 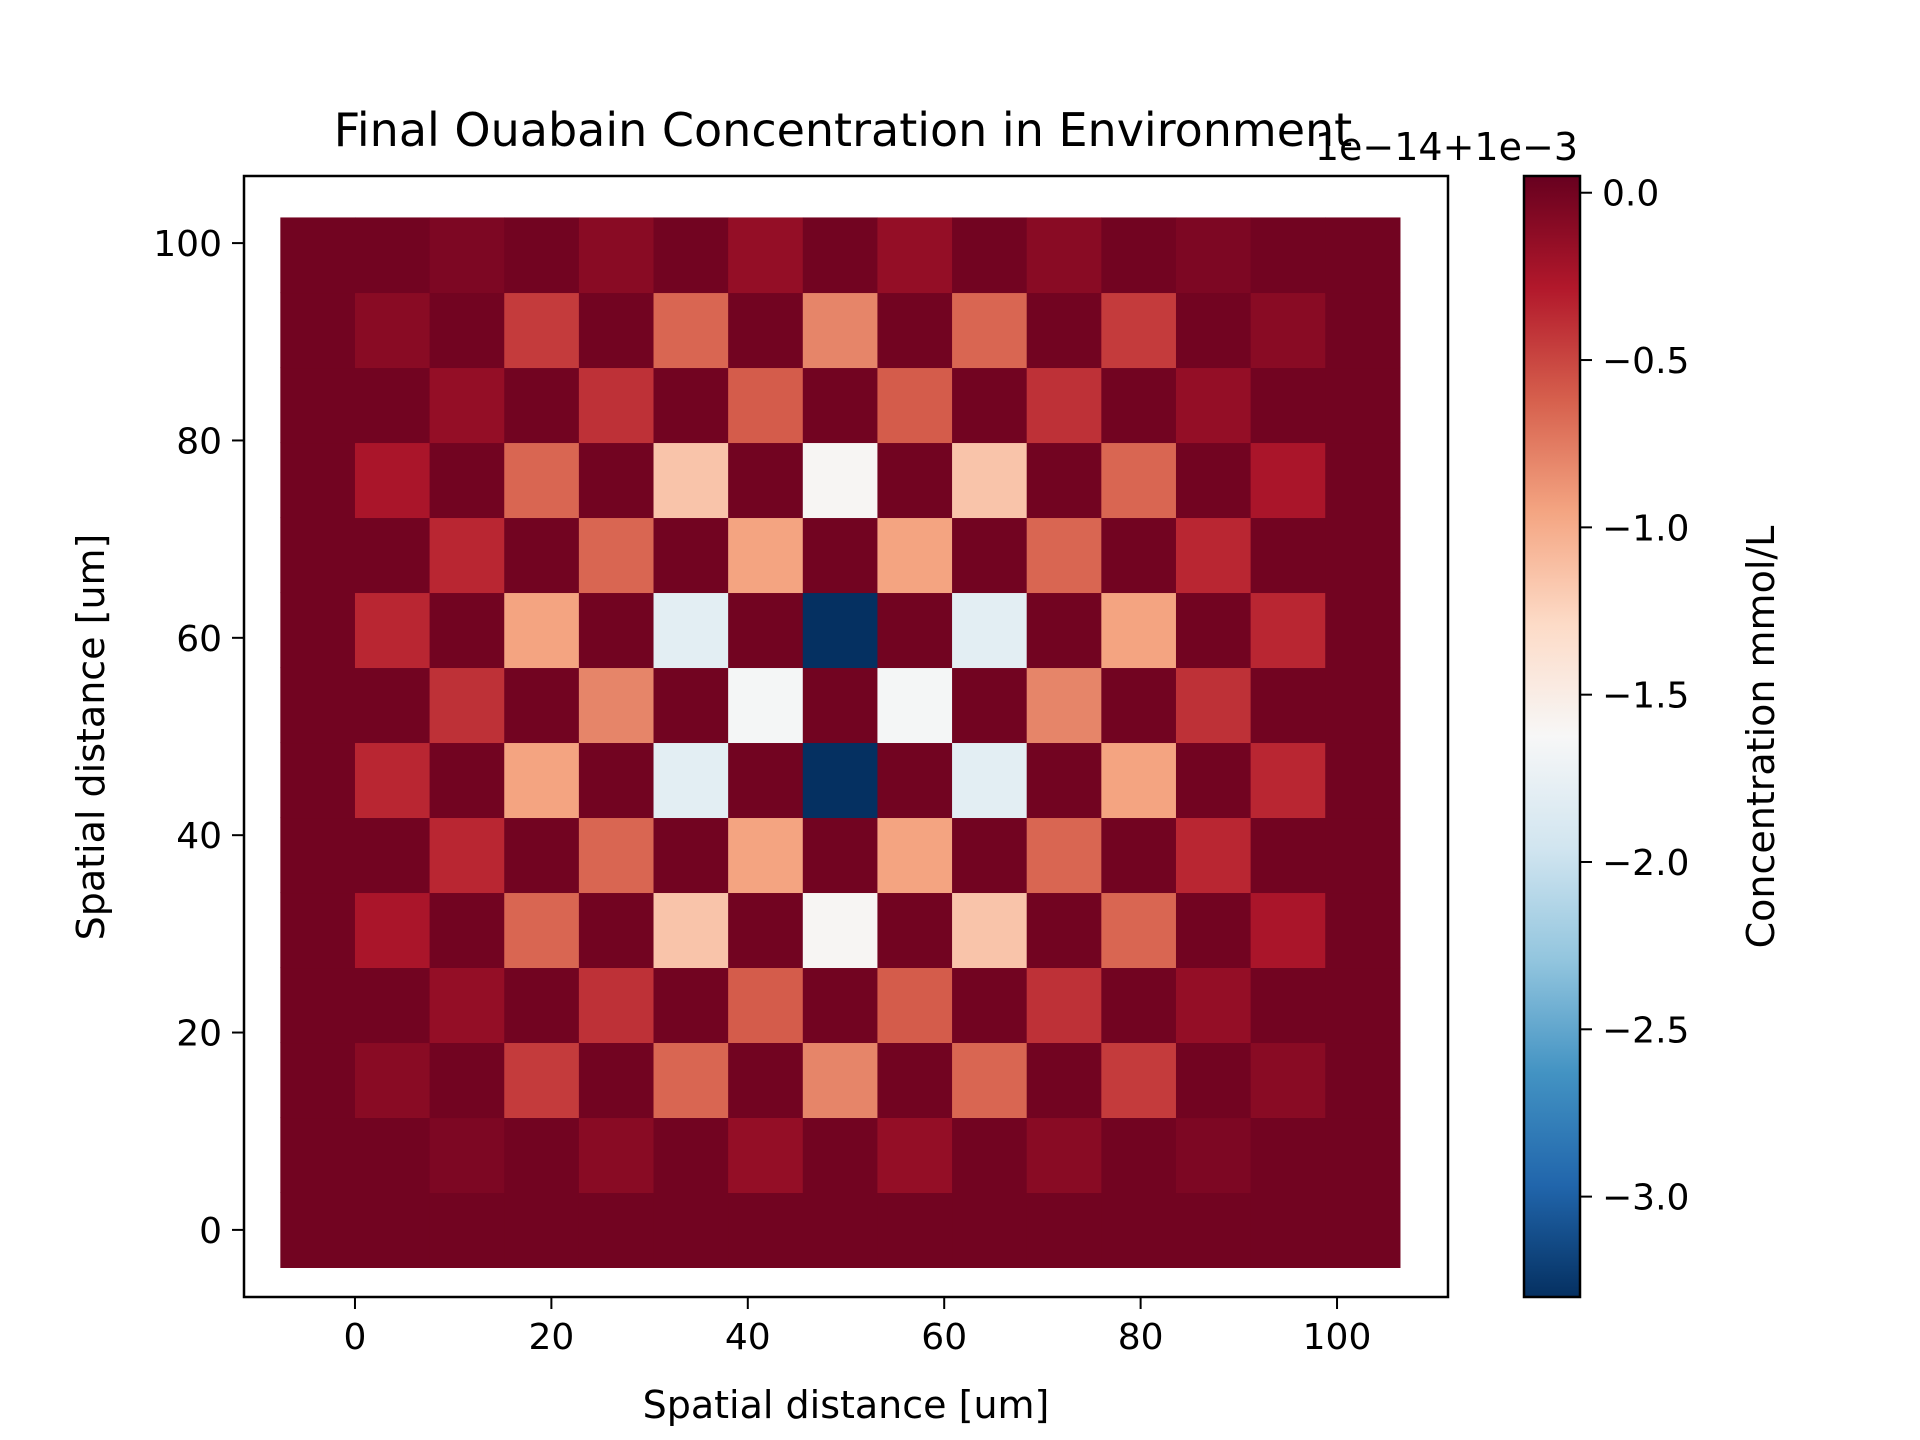 I want to click on colorbar, so click(x=1552, y=736).